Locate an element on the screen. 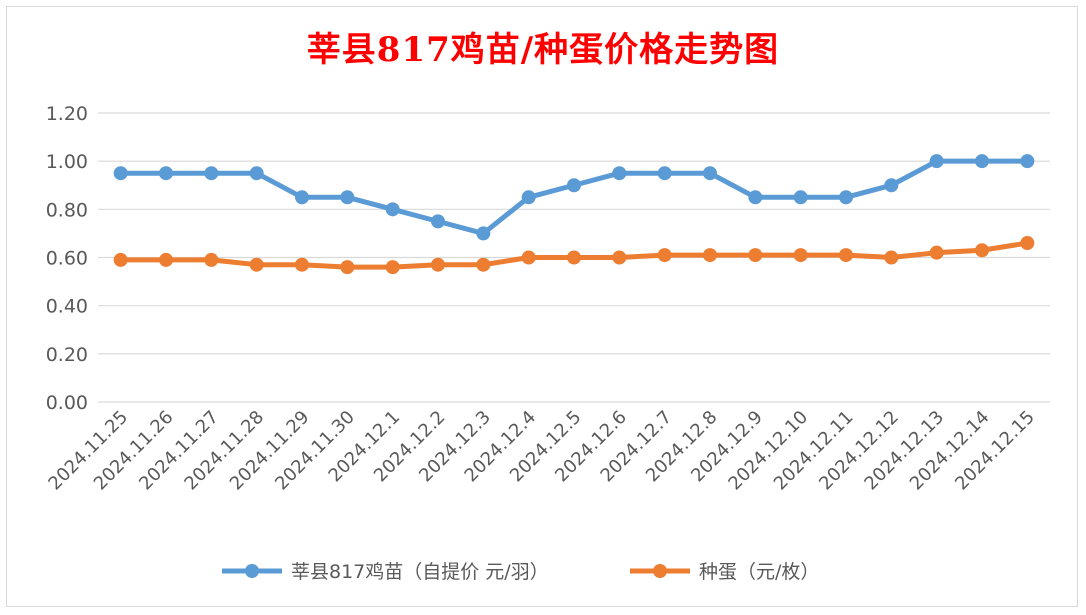  chart-title: 莘县817鸡苗/种蛋价格走势图 is located at coordinates (543, 50).